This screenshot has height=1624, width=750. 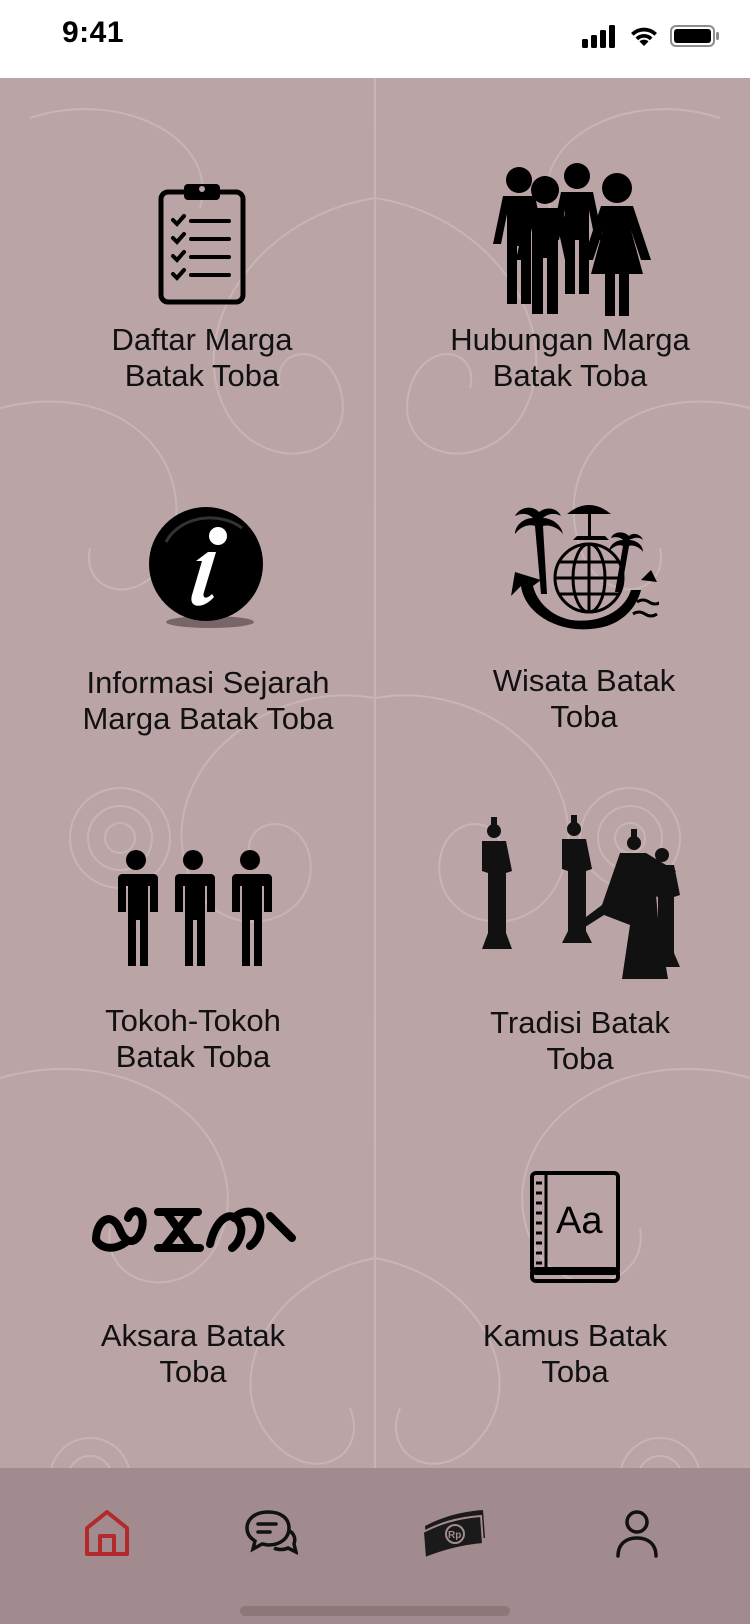 I want to click on home-indicator, so click(x=375, y=1611).